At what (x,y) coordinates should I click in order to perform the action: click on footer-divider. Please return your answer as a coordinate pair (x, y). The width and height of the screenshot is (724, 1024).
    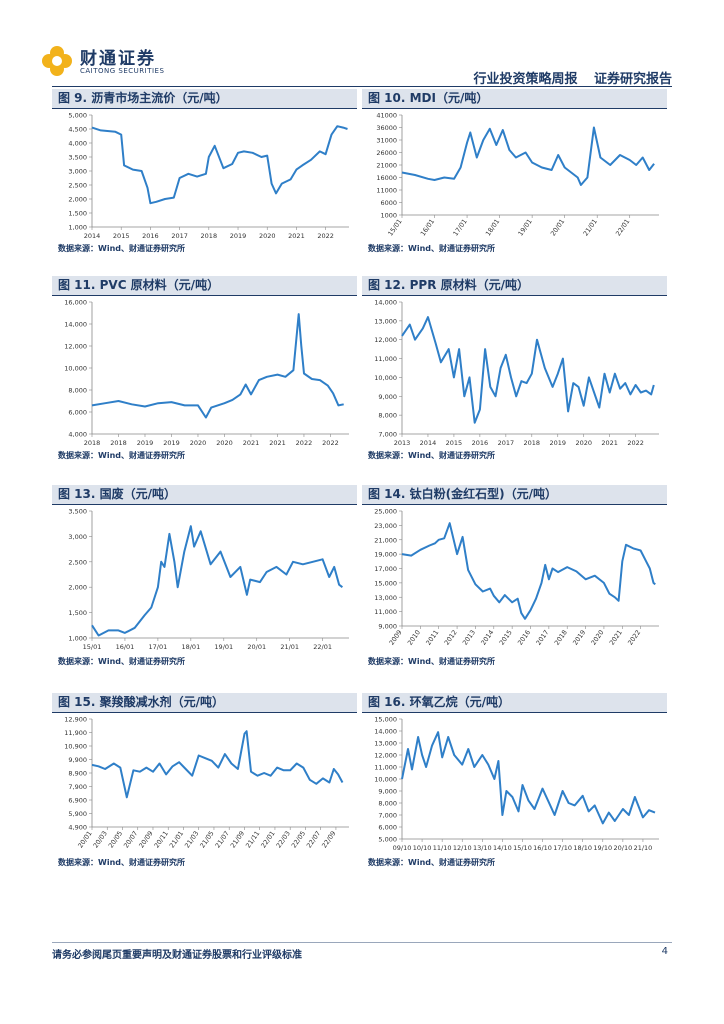
    Looking at the image, I should click on (362, 942).